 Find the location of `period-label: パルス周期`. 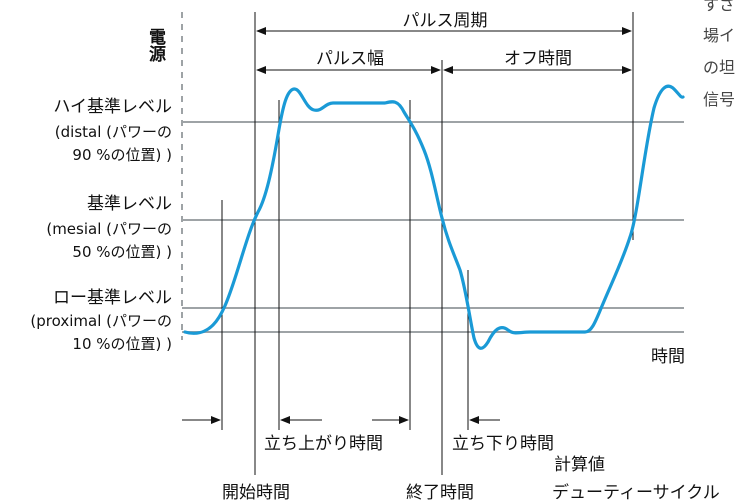

period-label: パルス周期 is located at coordinates (445, 21).